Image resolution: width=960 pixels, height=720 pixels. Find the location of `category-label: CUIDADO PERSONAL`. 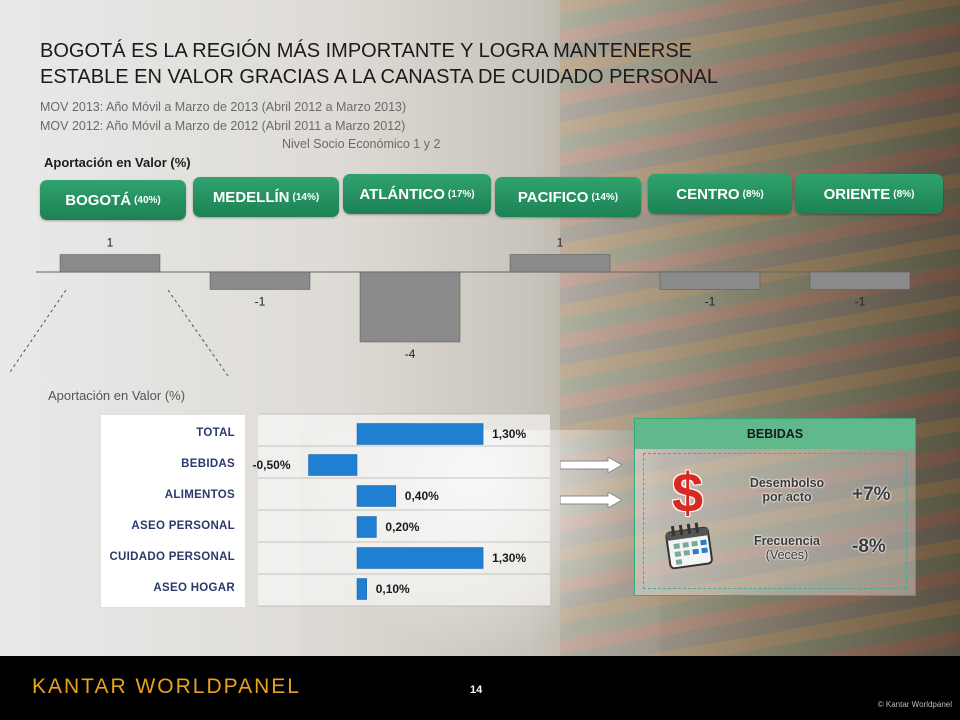

category-label: CUIDADO PERSONAL is located at coordinates (172, 557).